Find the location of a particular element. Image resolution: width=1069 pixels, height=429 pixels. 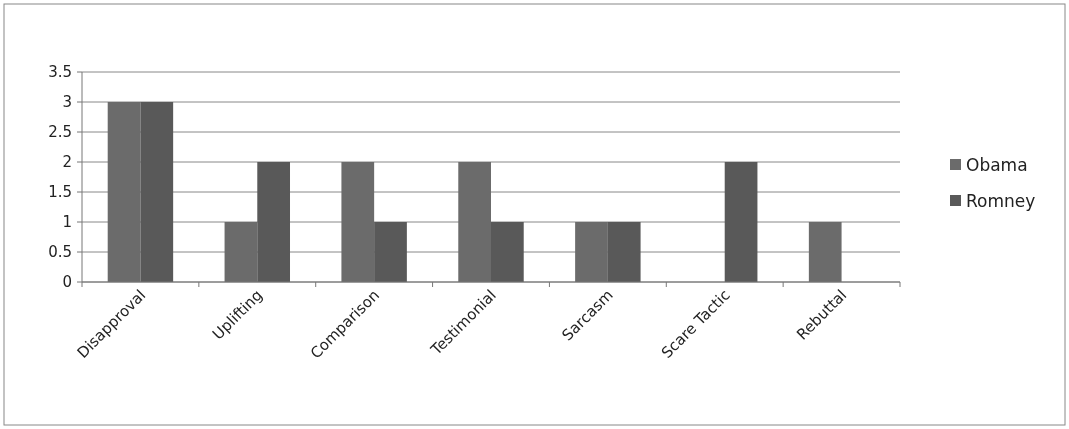

y-tick-label: 1.5 is located at coordinates (60, 192).